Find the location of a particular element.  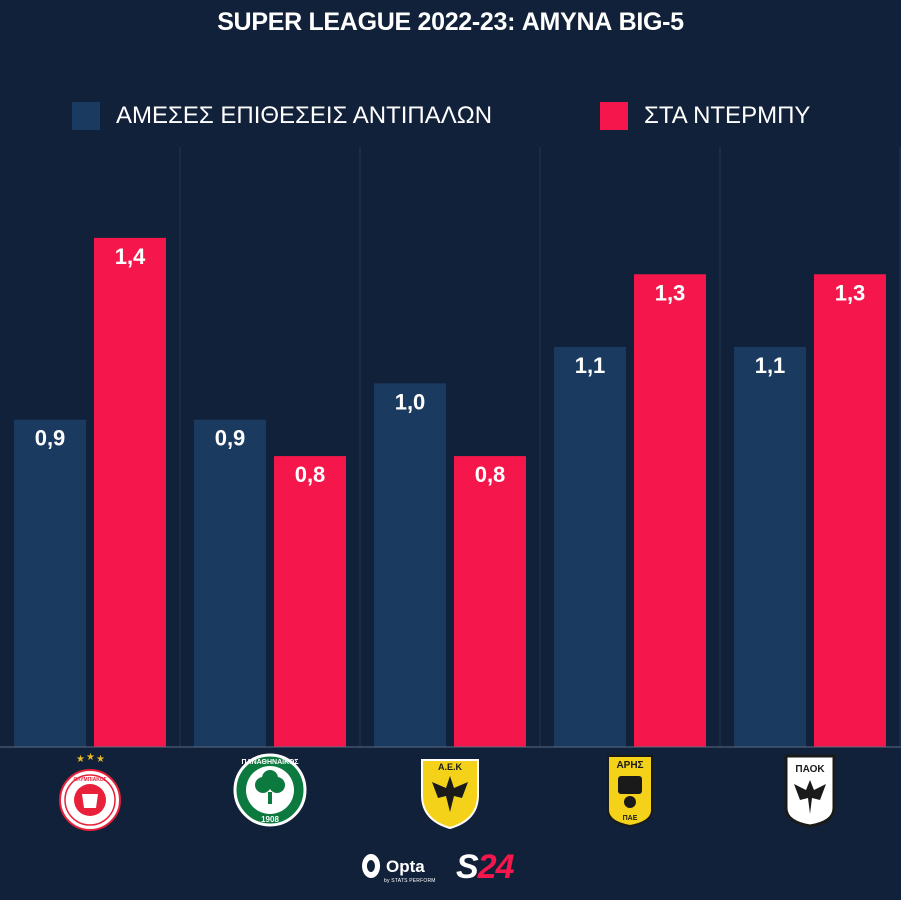

opta-sub: by STATS PERFORM is located at coordinates (410, 881).